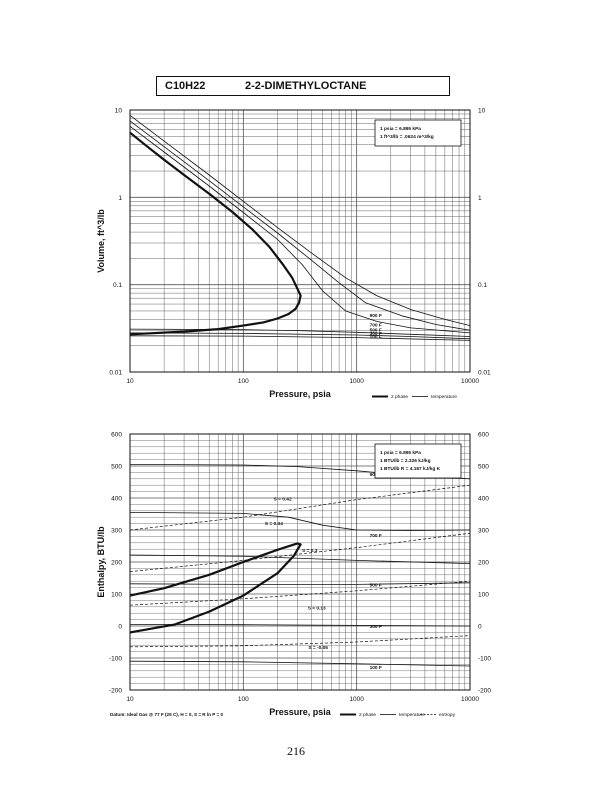 The height and width of the screenshot is (800, 592). What do you see at coordinates (283, 500) in the screenshot?
I see `entropy-label: S = 0.42` at bounding box center [283, 500].